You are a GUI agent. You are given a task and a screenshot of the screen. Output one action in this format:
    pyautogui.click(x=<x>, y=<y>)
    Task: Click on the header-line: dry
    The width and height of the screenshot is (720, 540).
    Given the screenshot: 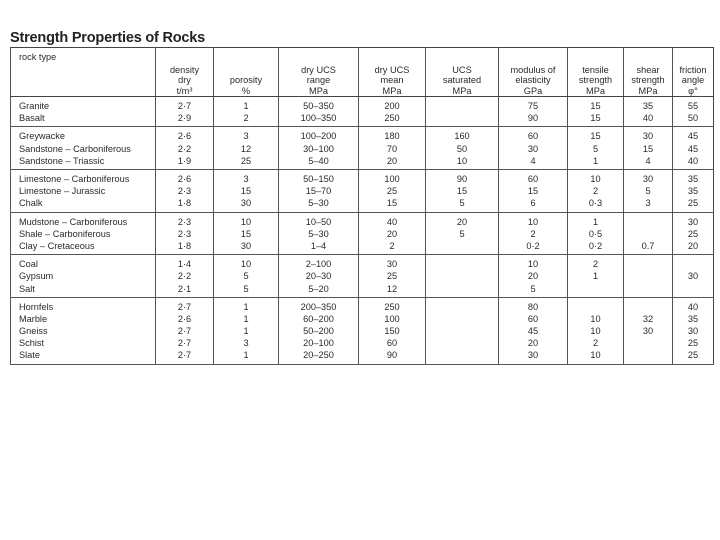 What is the action you would take?
    pyautogui.click(x=184, y=80)
    